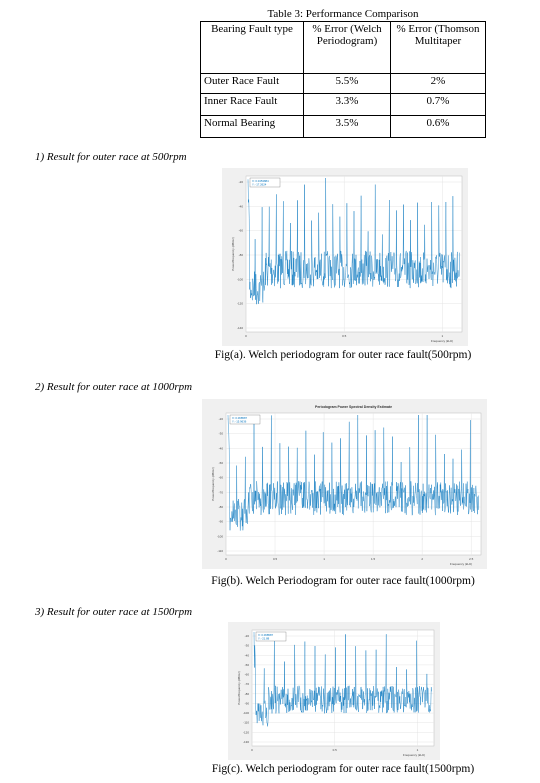 The width and height of the screenshot is (540, 783). Describe the element at coordinates (252, 83) in the screenshot. I see `cell: Outer Race Fault` at that location.